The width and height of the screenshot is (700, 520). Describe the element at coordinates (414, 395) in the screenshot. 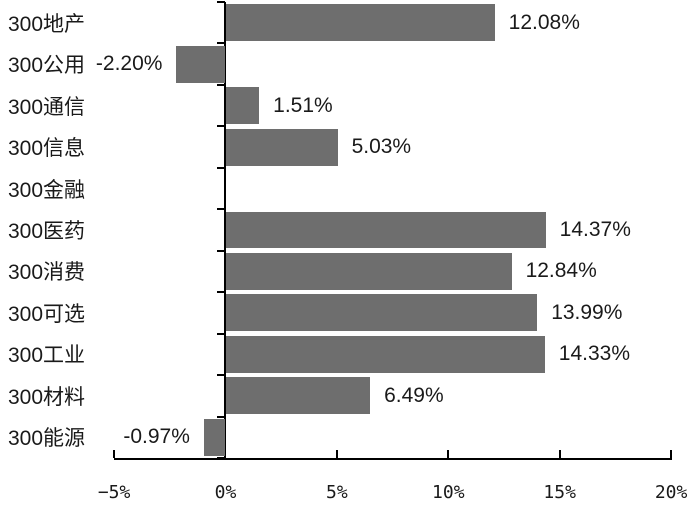

I see `data-label: 6.49%` at that location.